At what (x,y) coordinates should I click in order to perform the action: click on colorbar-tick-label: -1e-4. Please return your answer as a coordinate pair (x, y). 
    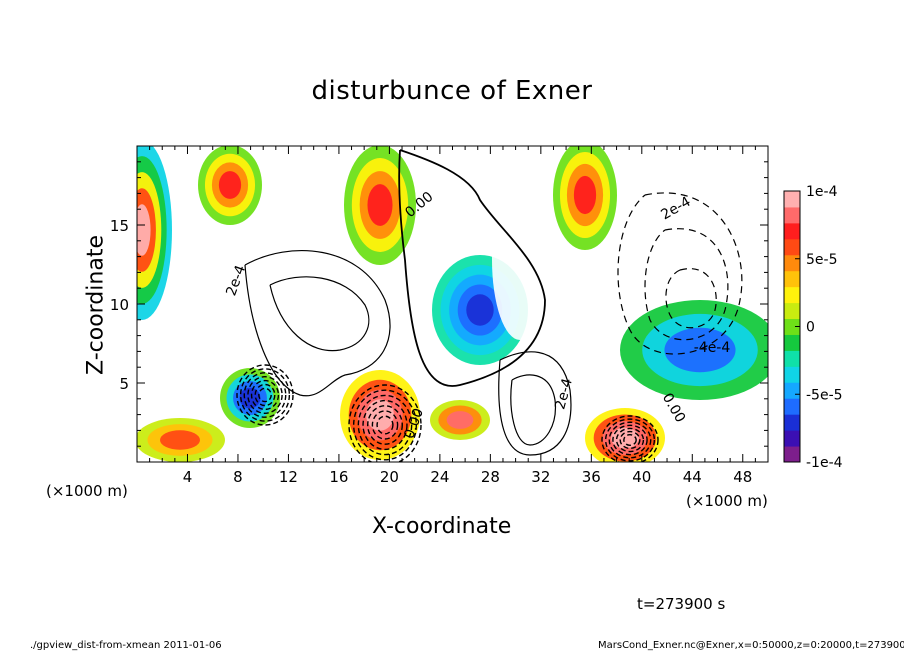
    Looking at the image, I should click on (824, 463).